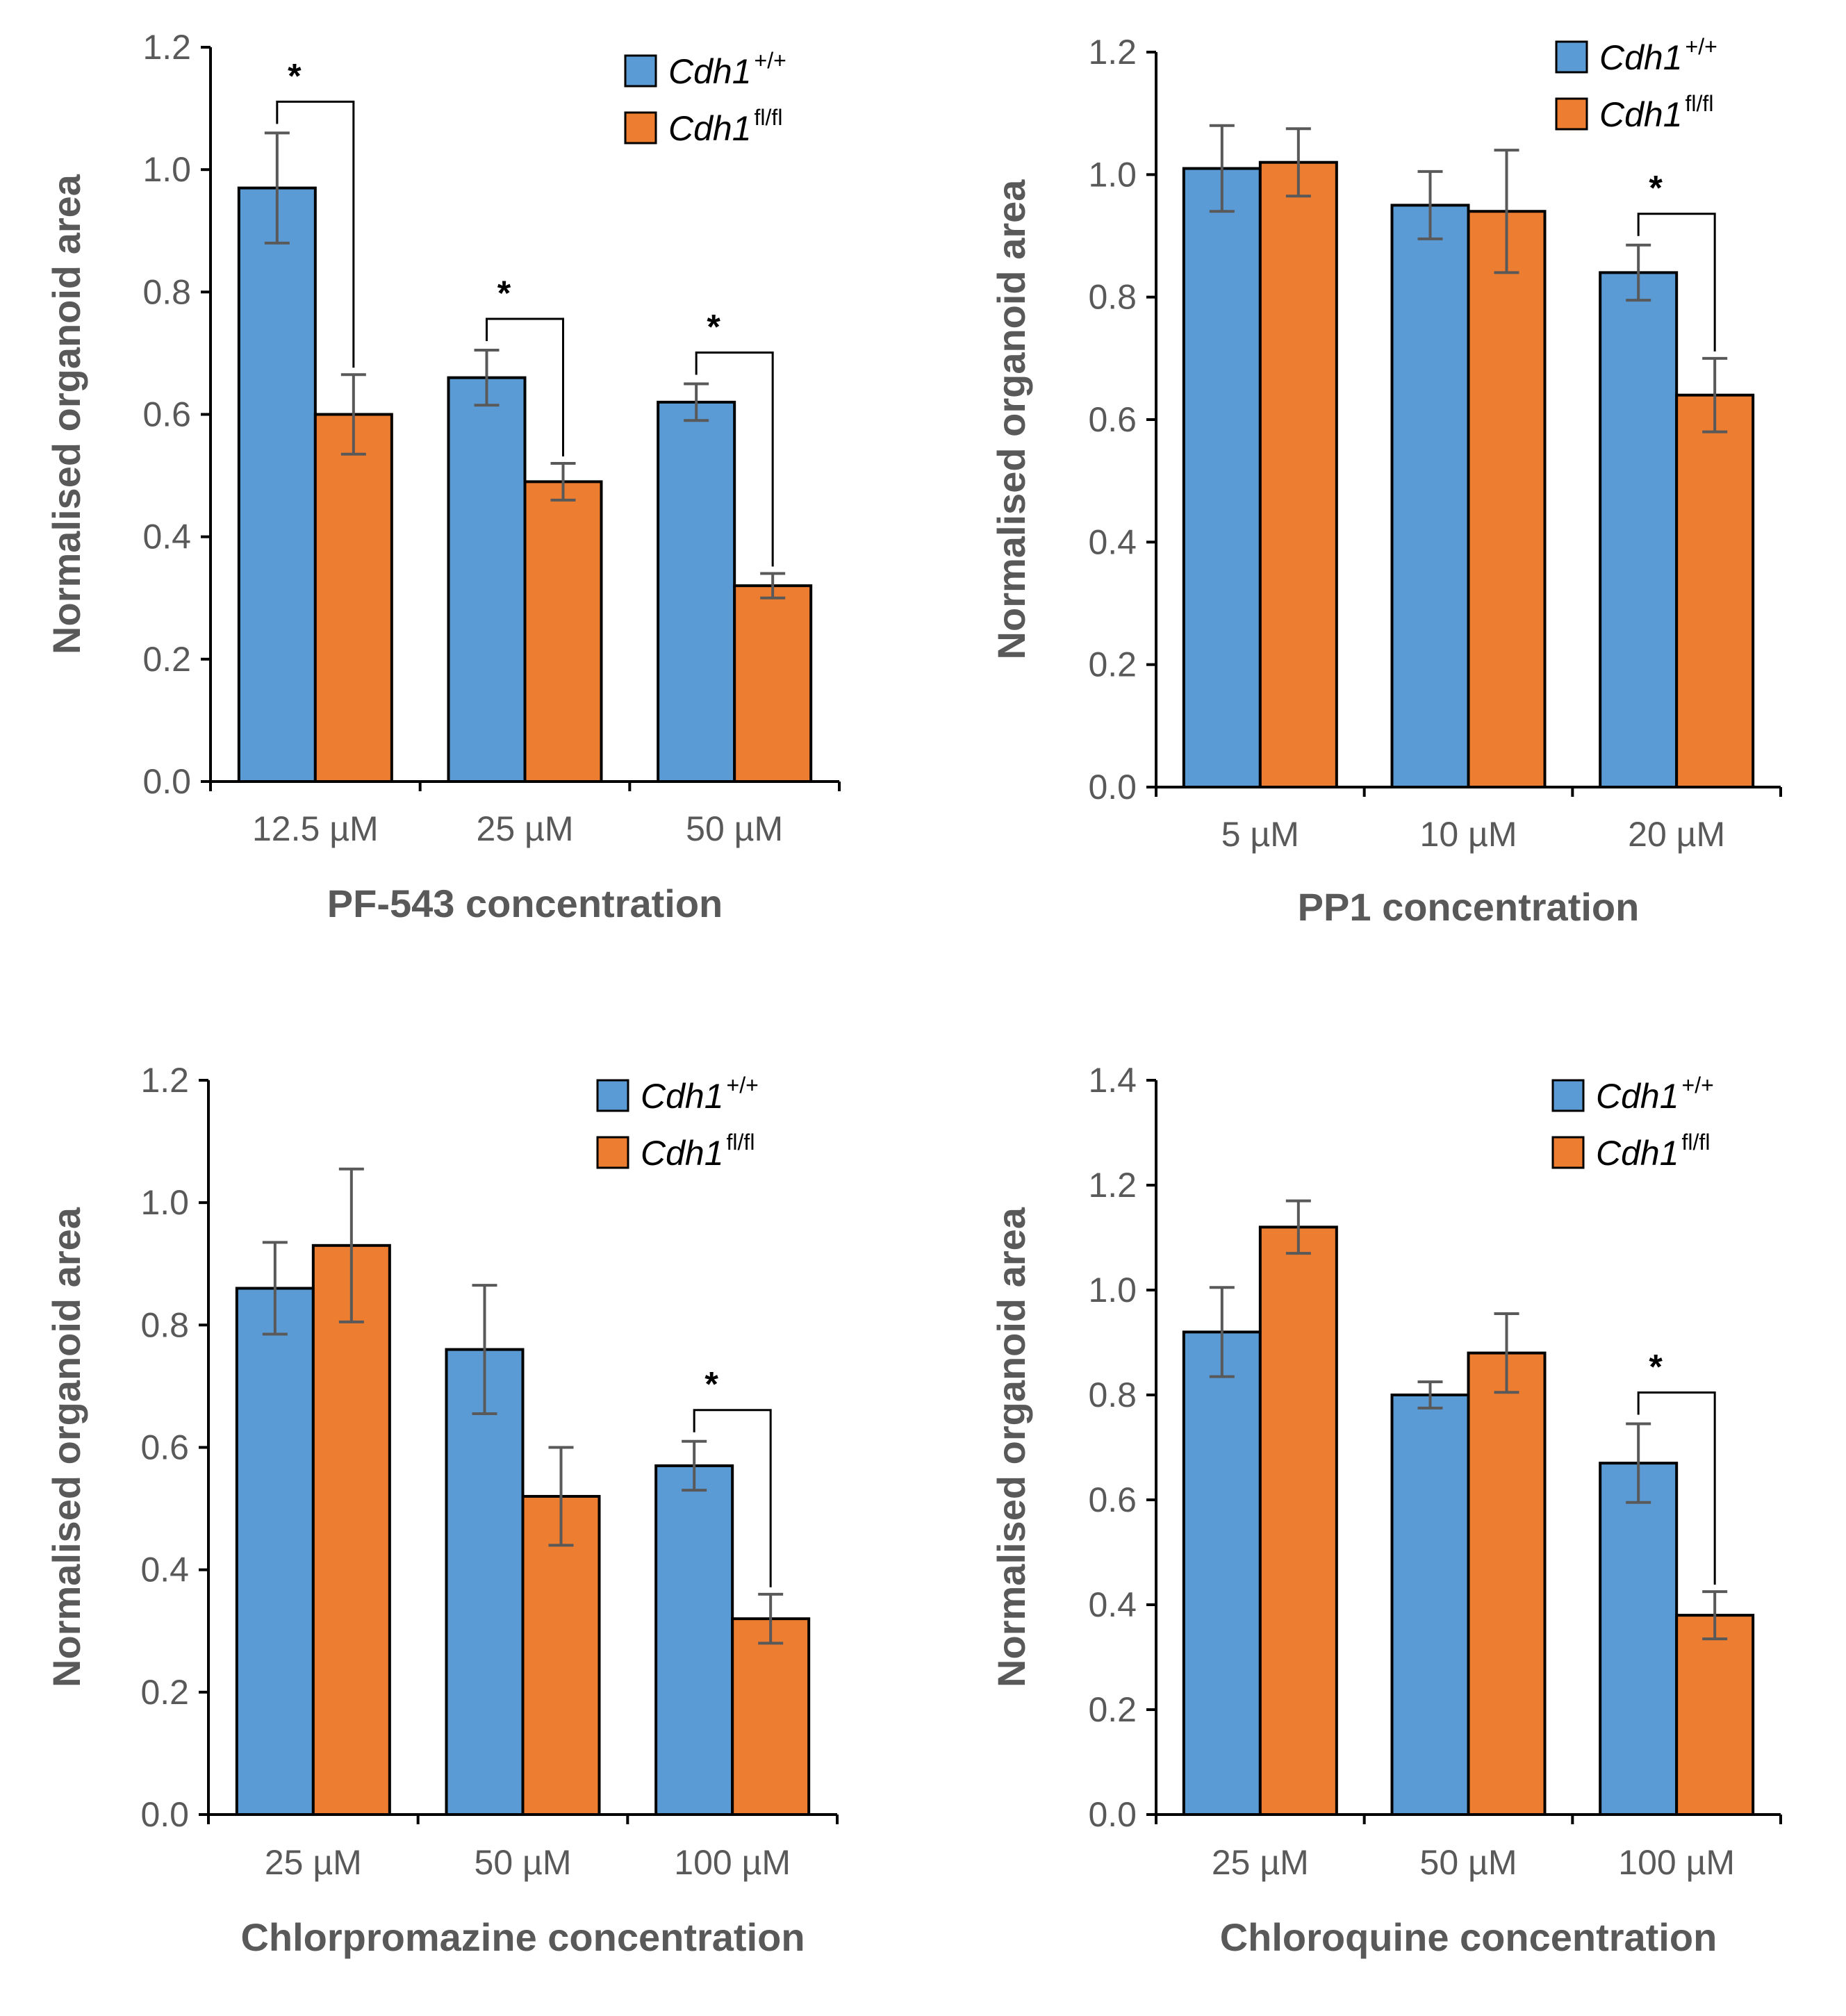 Image resolution: width=1846 pixels, height=2016 pixels. What do you see at coordinates (1469, 1937) in the screenshot?
I see `x-axis-title: Chloroquine concentration` at bounding box center [1469, 1937].